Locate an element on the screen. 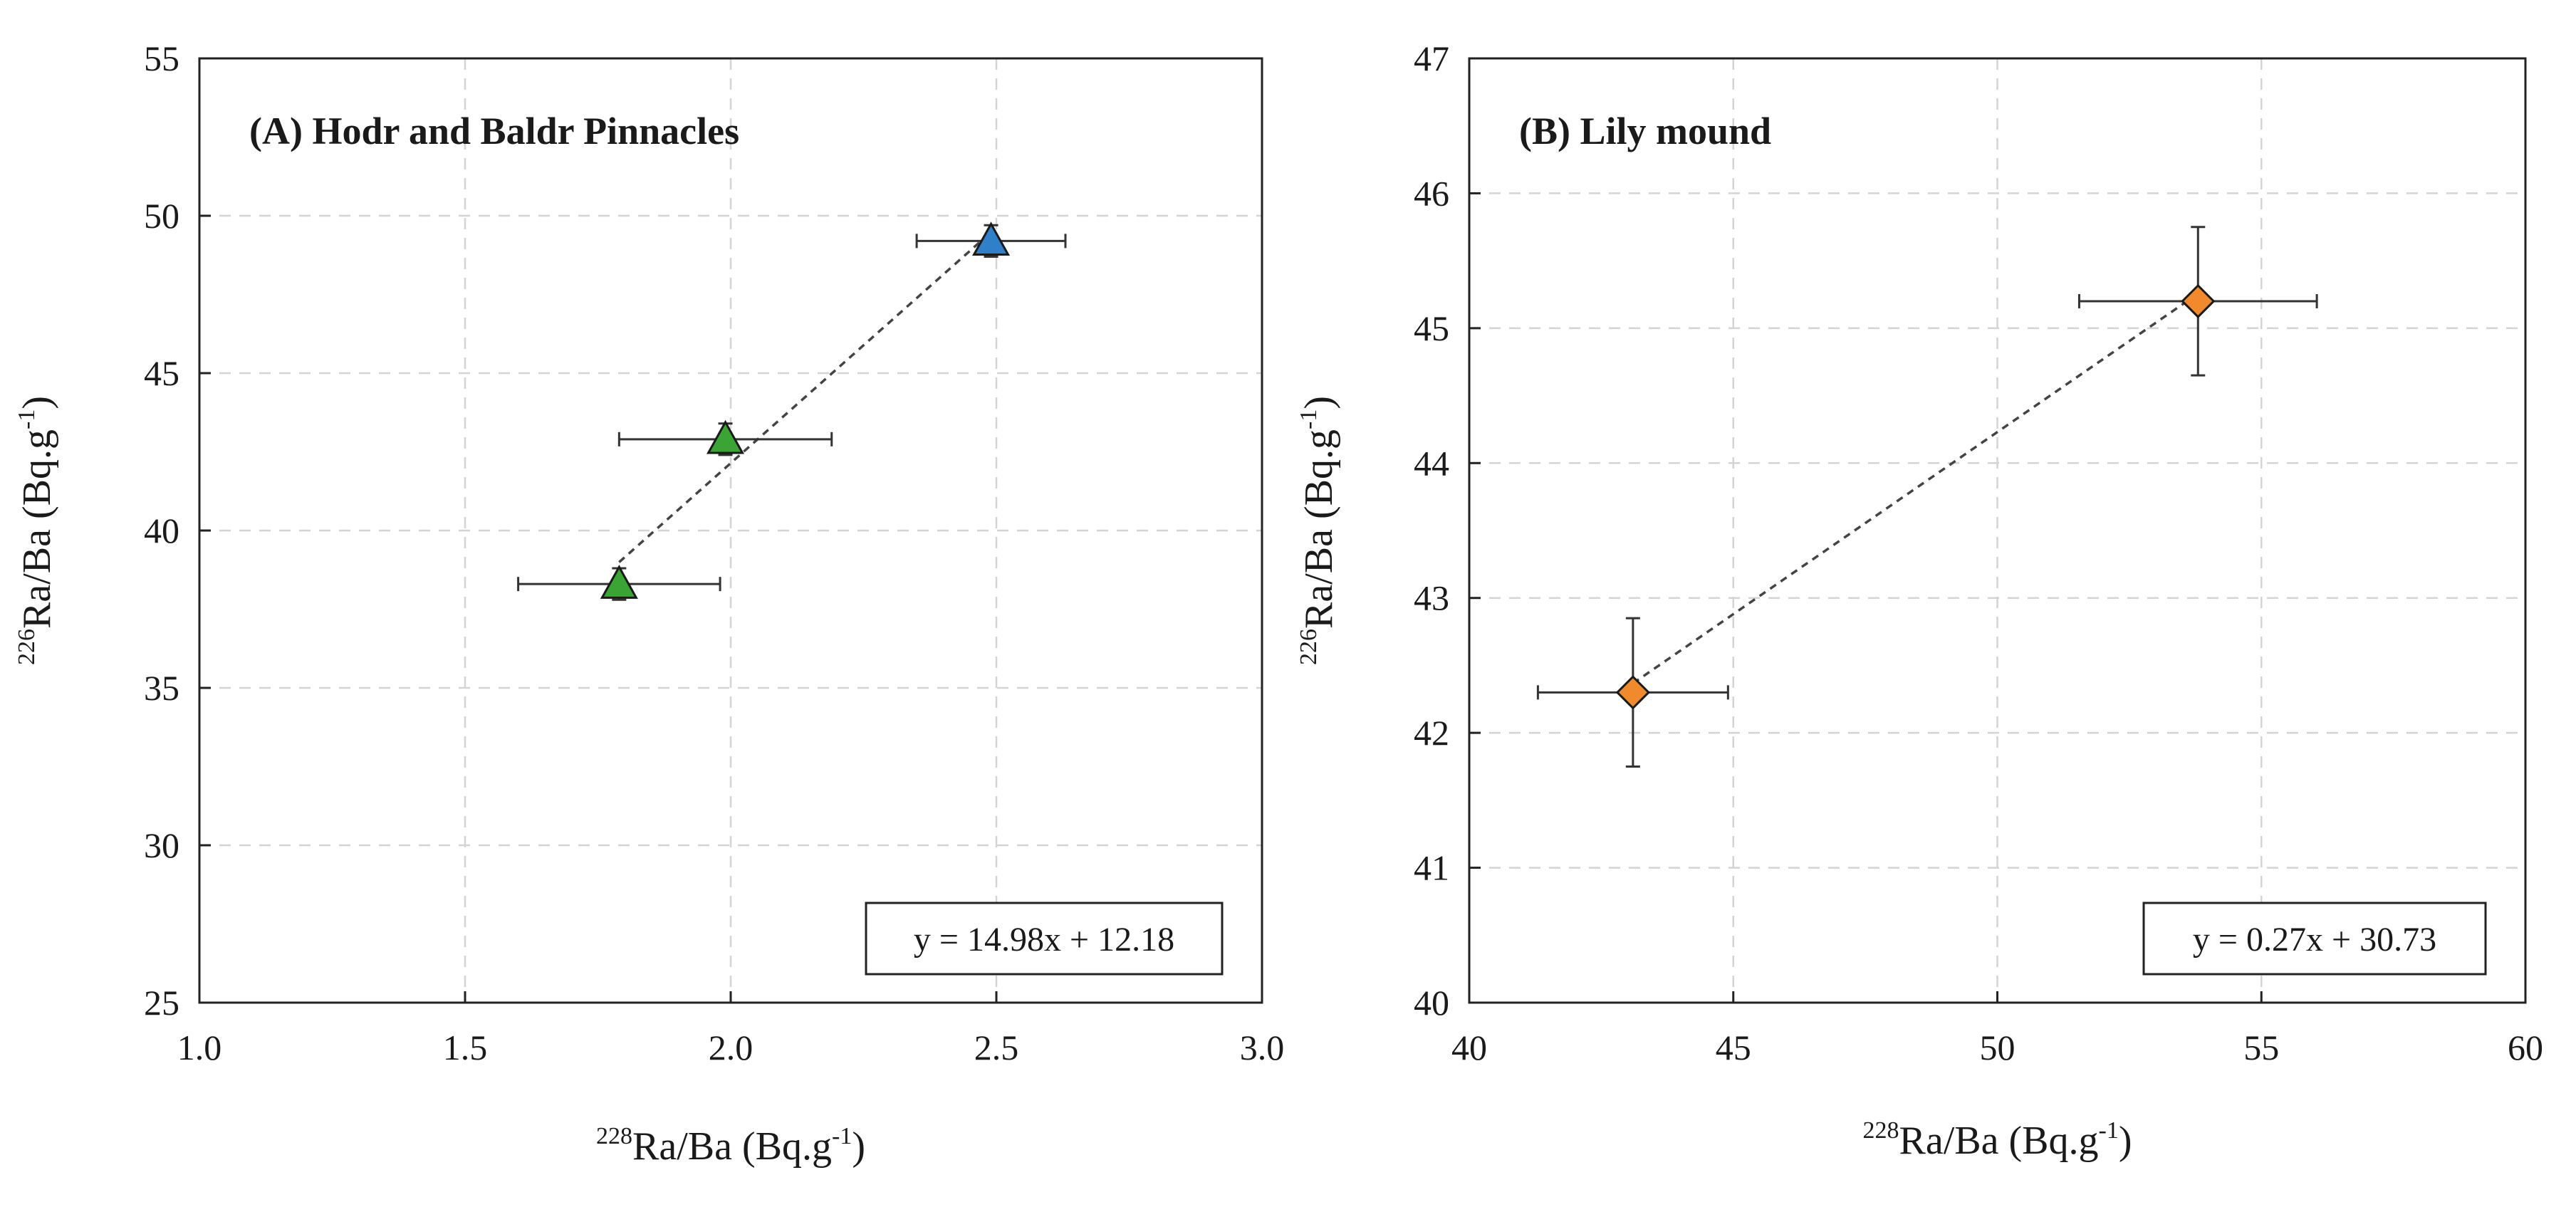  x-tick-label: 3.0 is located at coordinates (1262, 1047).